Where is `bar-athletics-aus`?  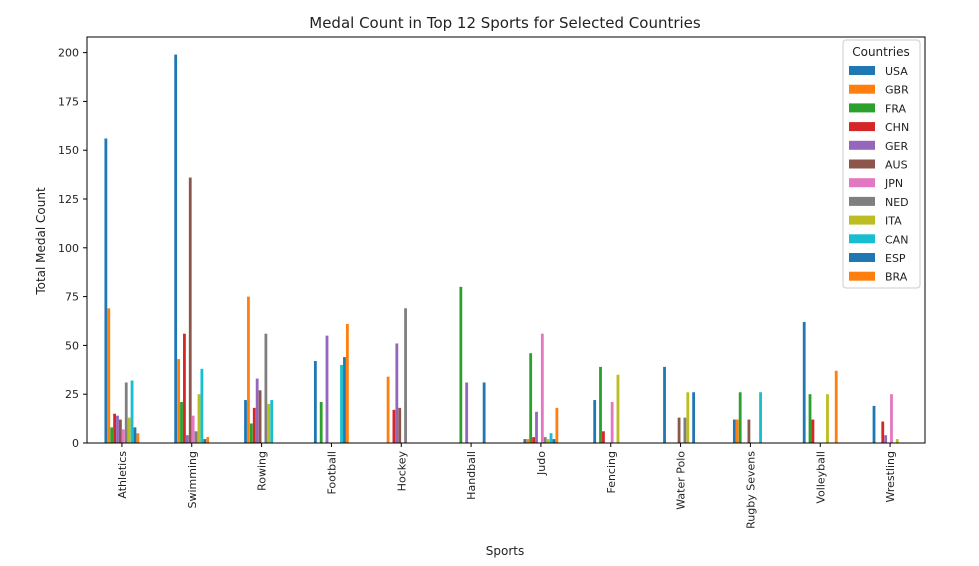 bar-athletics-aus is located at coordinates (120, 431).